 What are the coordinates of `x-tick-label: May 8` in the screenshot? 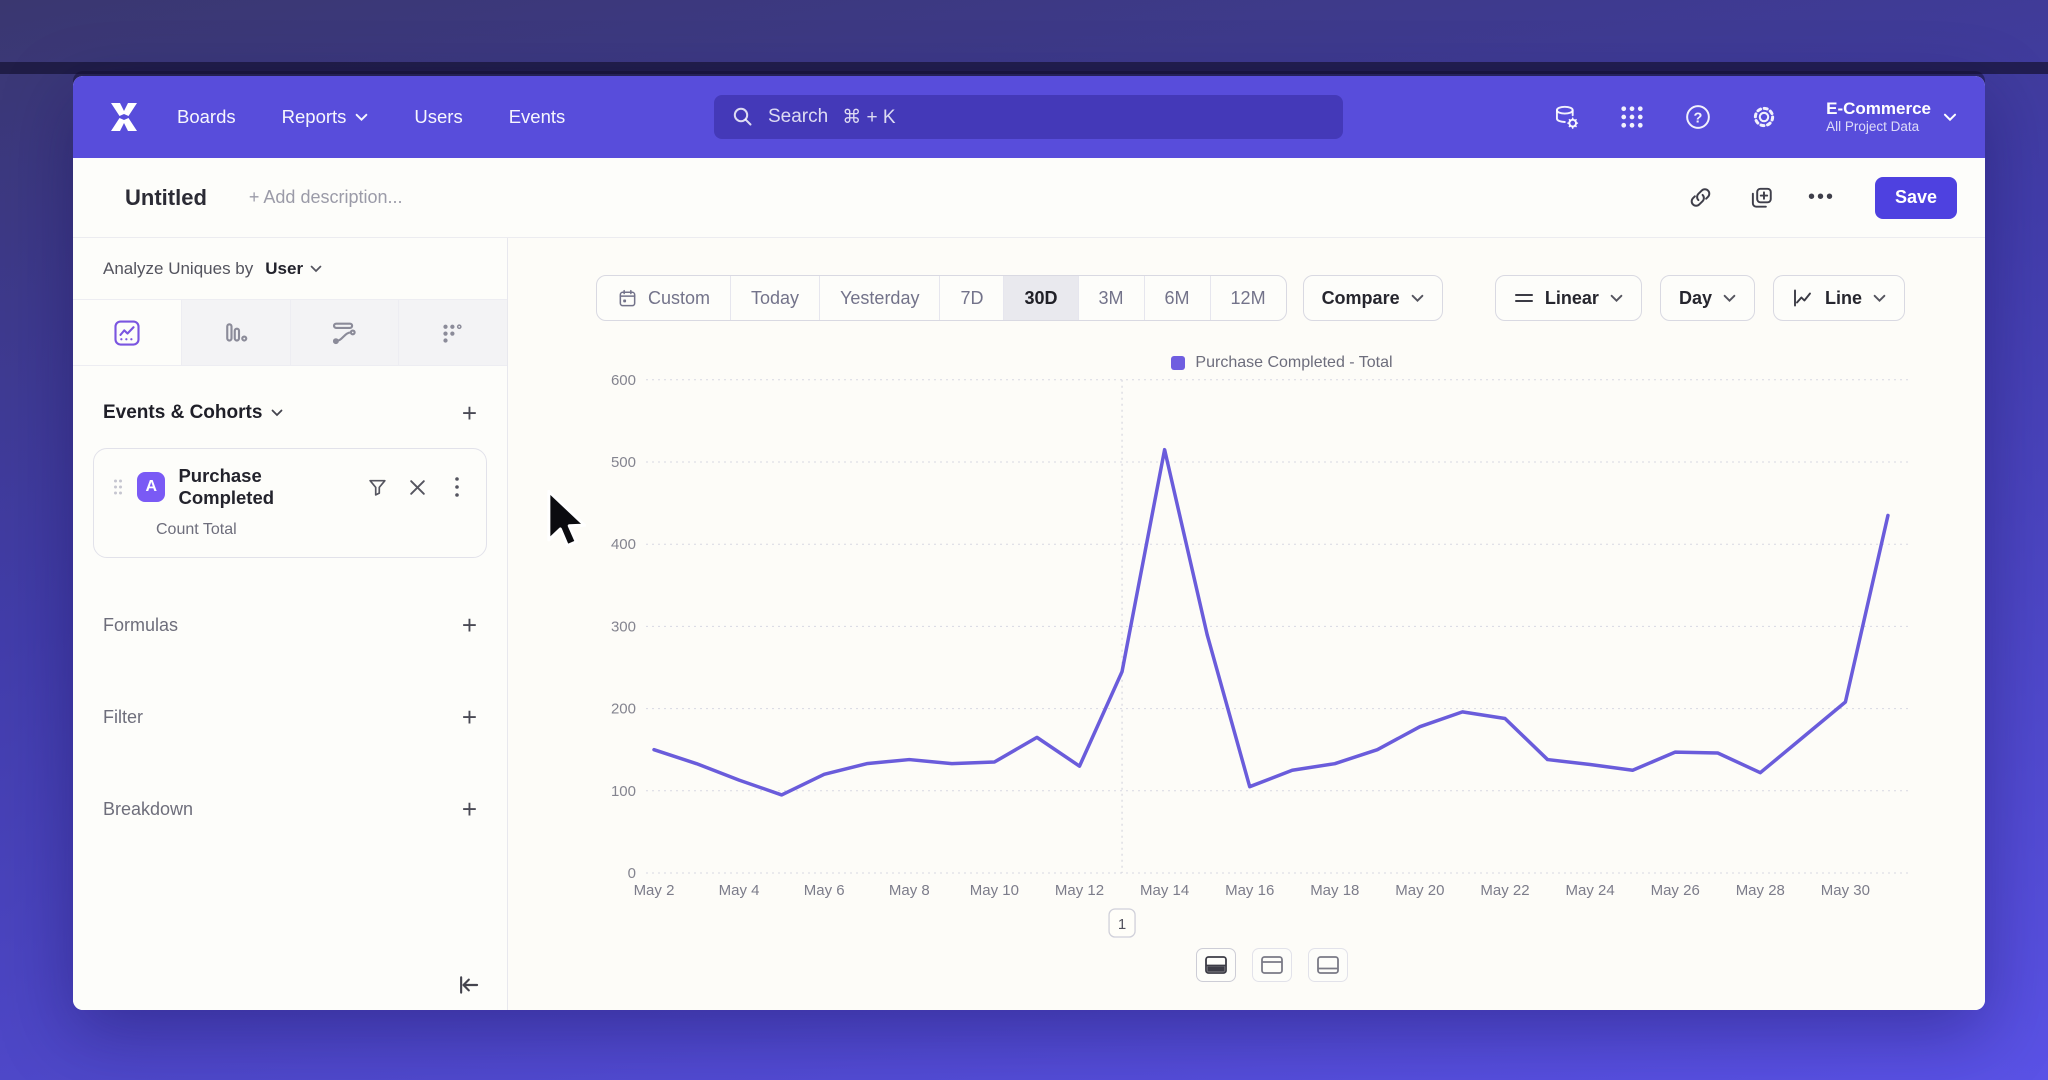 It's located at (909, 890).